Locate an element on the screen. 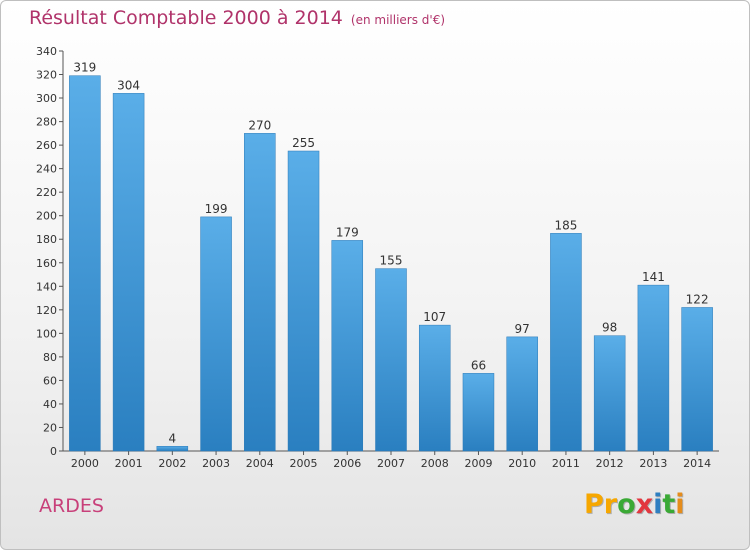 The width and height of the screenshot is (750, 550). x-tick-label-2011: 2011 is located at coordinates (566, 463).